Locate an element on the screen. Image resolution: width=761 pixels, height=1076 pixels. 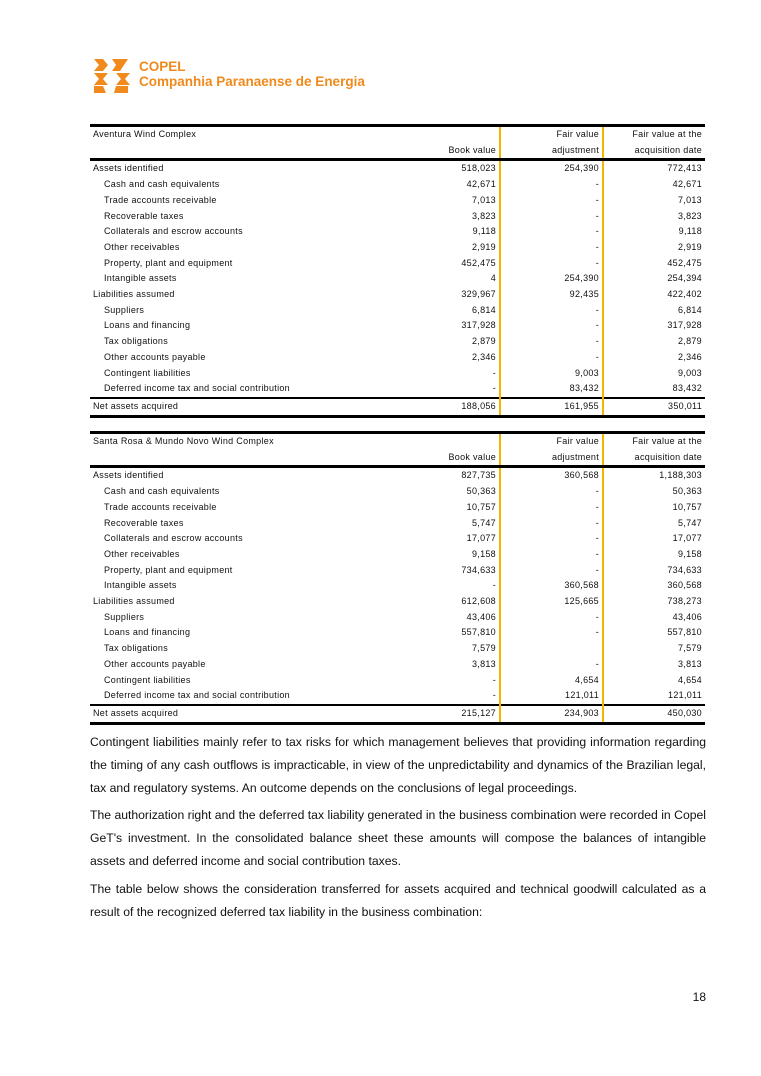
table-total-row: Net assets acquired 188,056 161,955 350,011 is located at coordinates (397, 407).